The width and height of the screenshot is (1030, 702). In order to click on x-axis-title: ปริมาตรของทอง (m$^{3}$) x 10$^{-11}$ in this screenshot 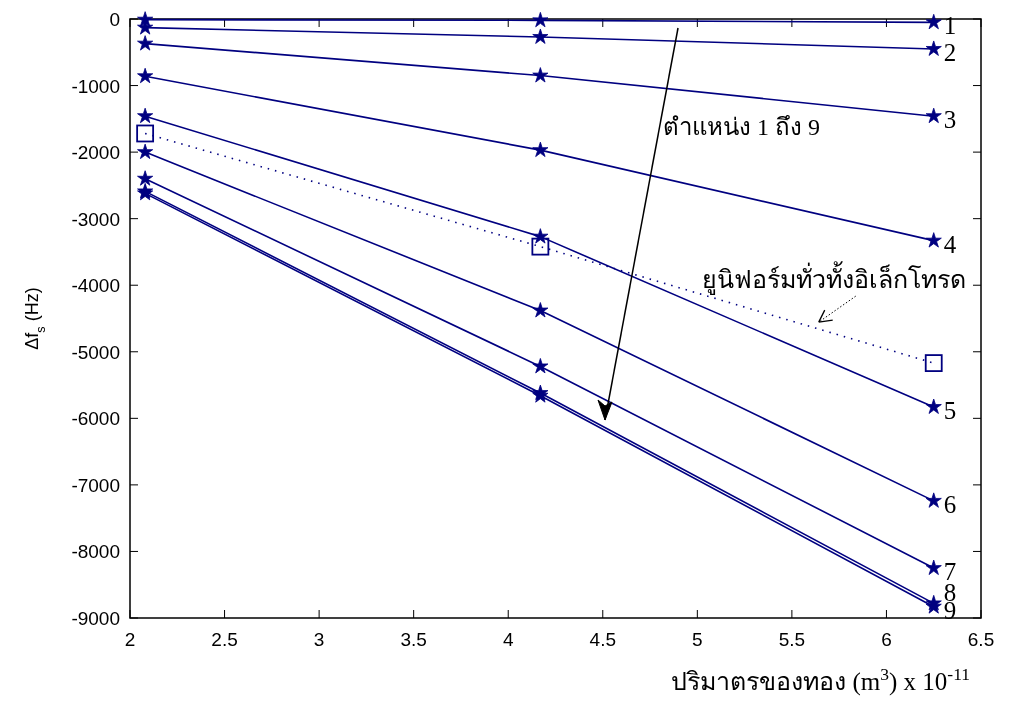, I will do `click(820, 680)`.